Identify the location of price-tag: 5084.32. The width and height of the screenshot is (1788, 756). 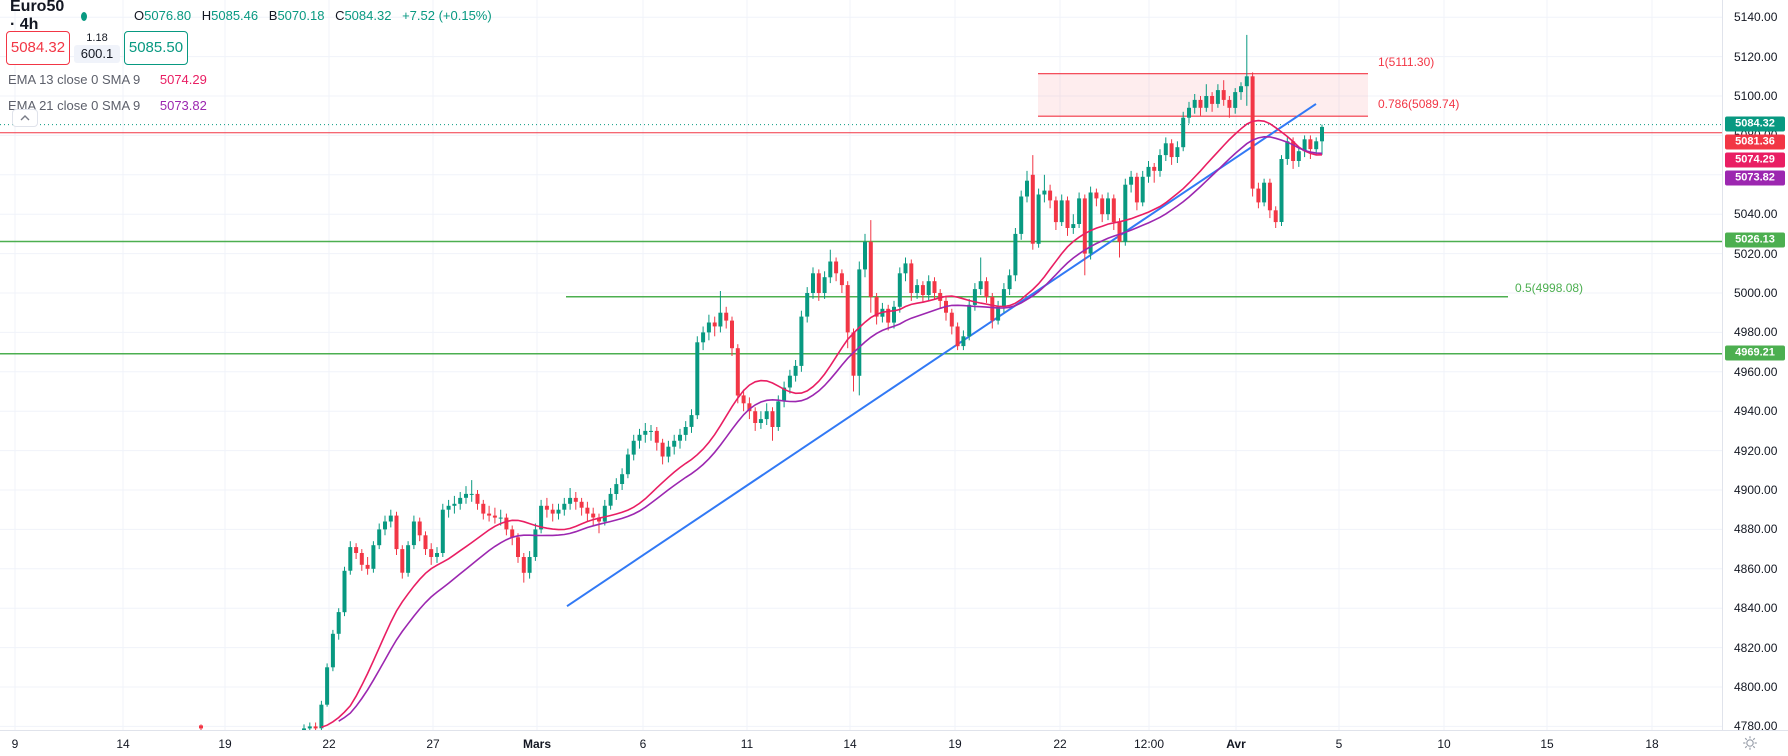
(1755, 124).